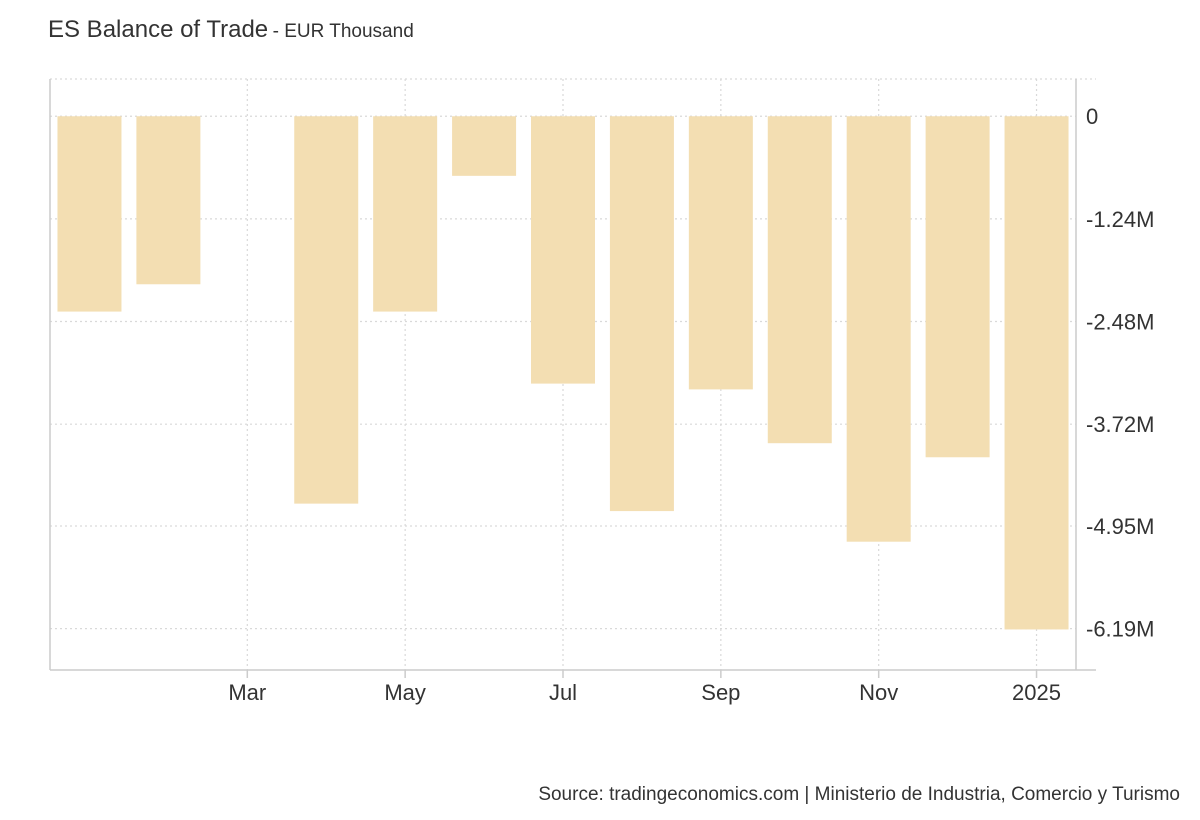 The height and width of the screenshot is (820, 1200). Describe the element at coordinates (641, 314) in the screenshot. I see `bar-Aug` at that location.